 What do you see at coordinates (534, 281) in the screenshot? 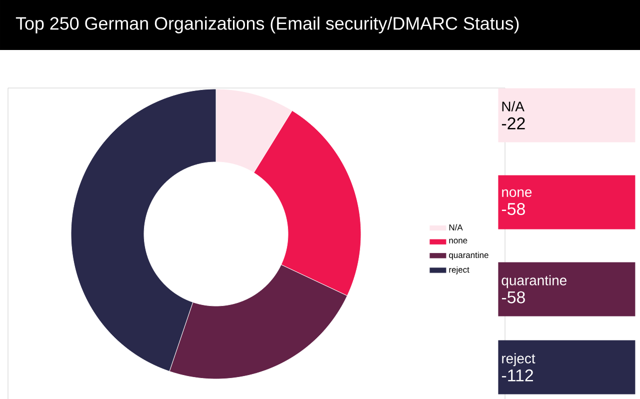
I see `category-label: quarantine` at bounding box center [534, 281].